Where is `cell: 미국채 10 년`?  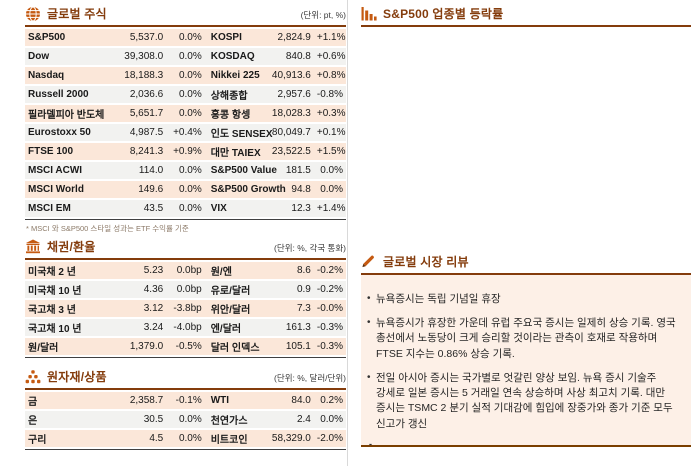 cell: 미국채 10 년 is located at coordinates (68, 289).